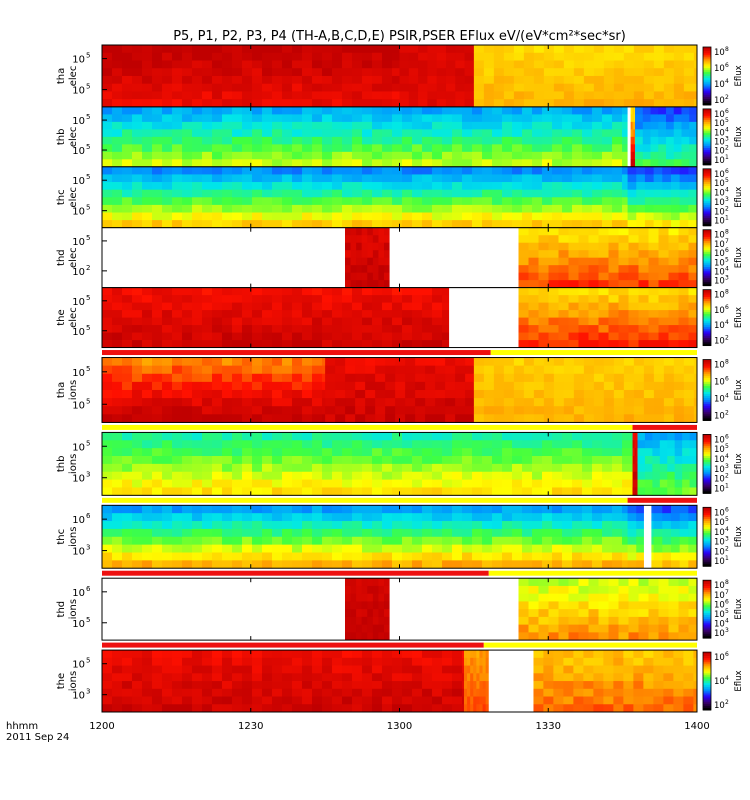  Describe the element at coordinates (727, 250) in the screenshot. I see `colorbar-tick-exponent: 6` at that location.